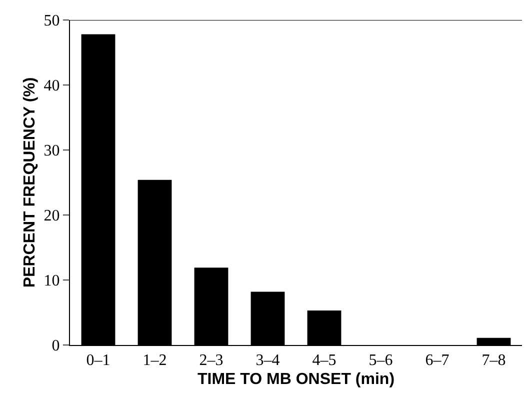 This screenshot has height=415, width=532. Describe the element at coordinates (56, 346) in the screenshot. I see `y-tick-label: 0` at that location.